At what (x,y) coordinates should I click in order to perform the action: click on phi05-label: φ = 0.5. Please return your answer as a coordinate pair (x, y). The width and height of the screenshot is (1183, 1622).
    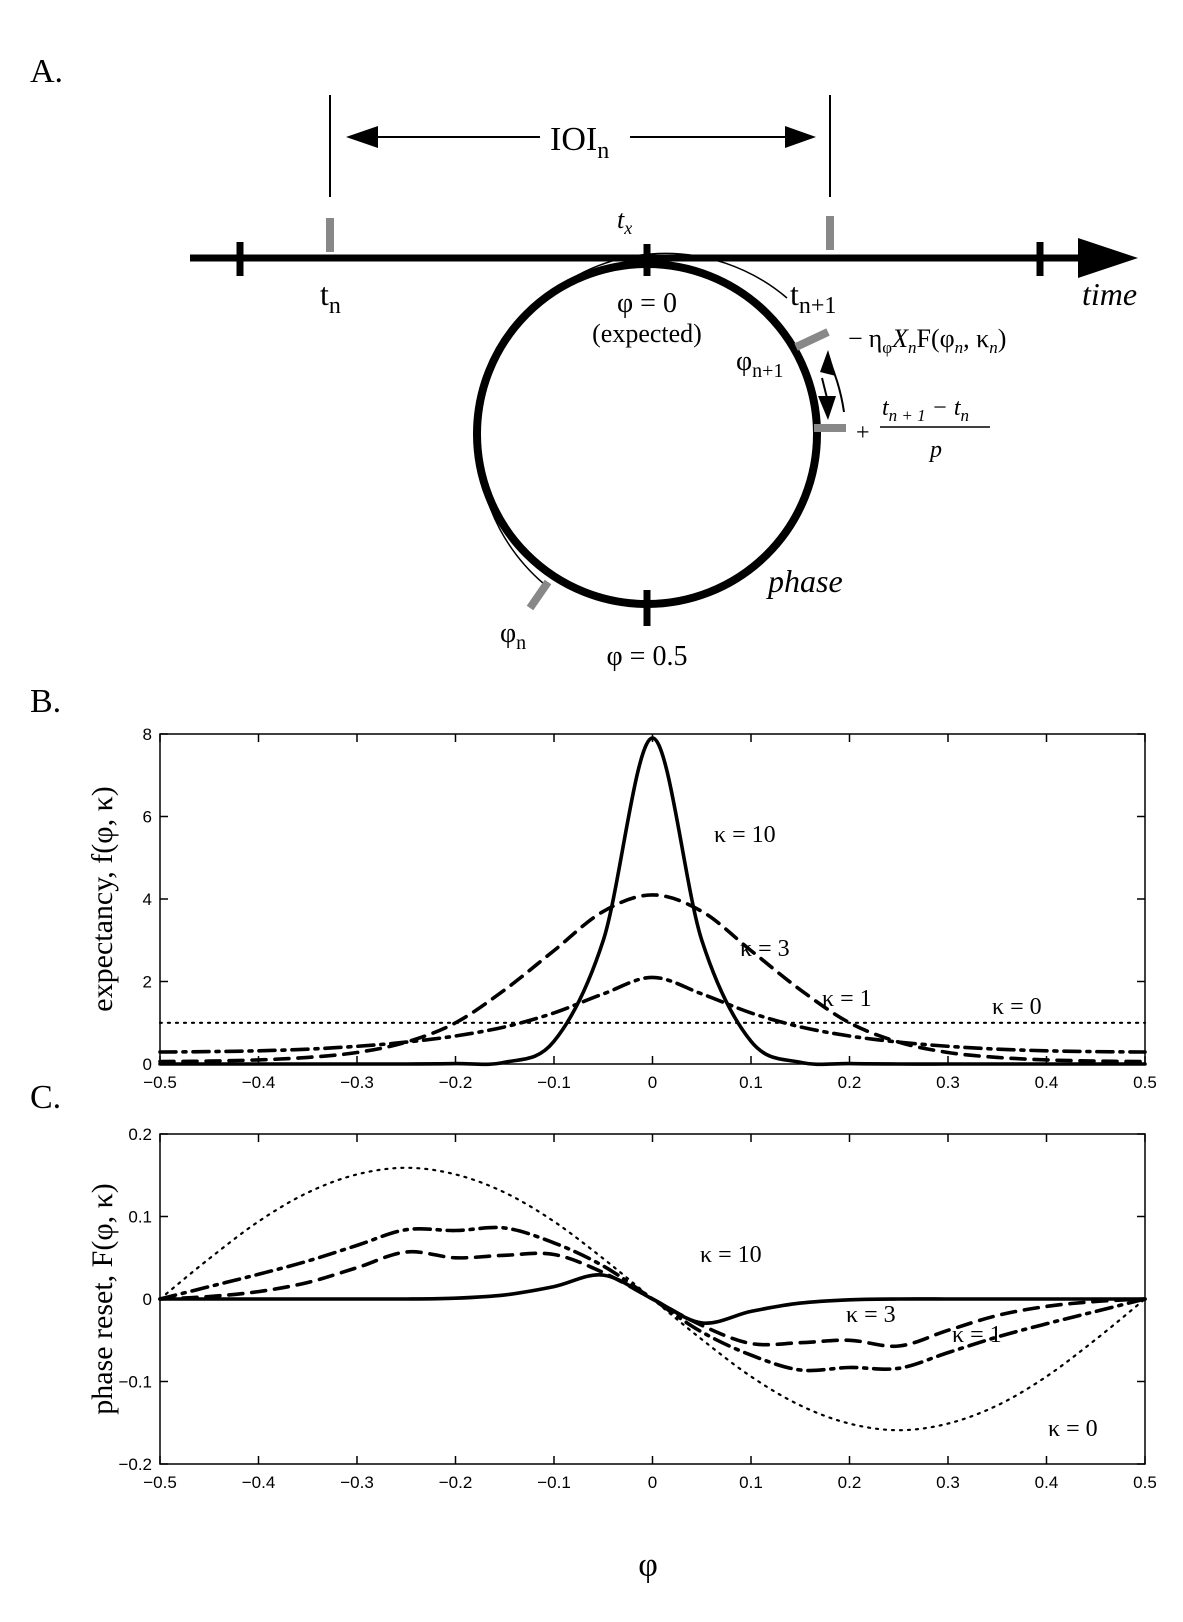
    Looking at the image, I should click on (647, 656).